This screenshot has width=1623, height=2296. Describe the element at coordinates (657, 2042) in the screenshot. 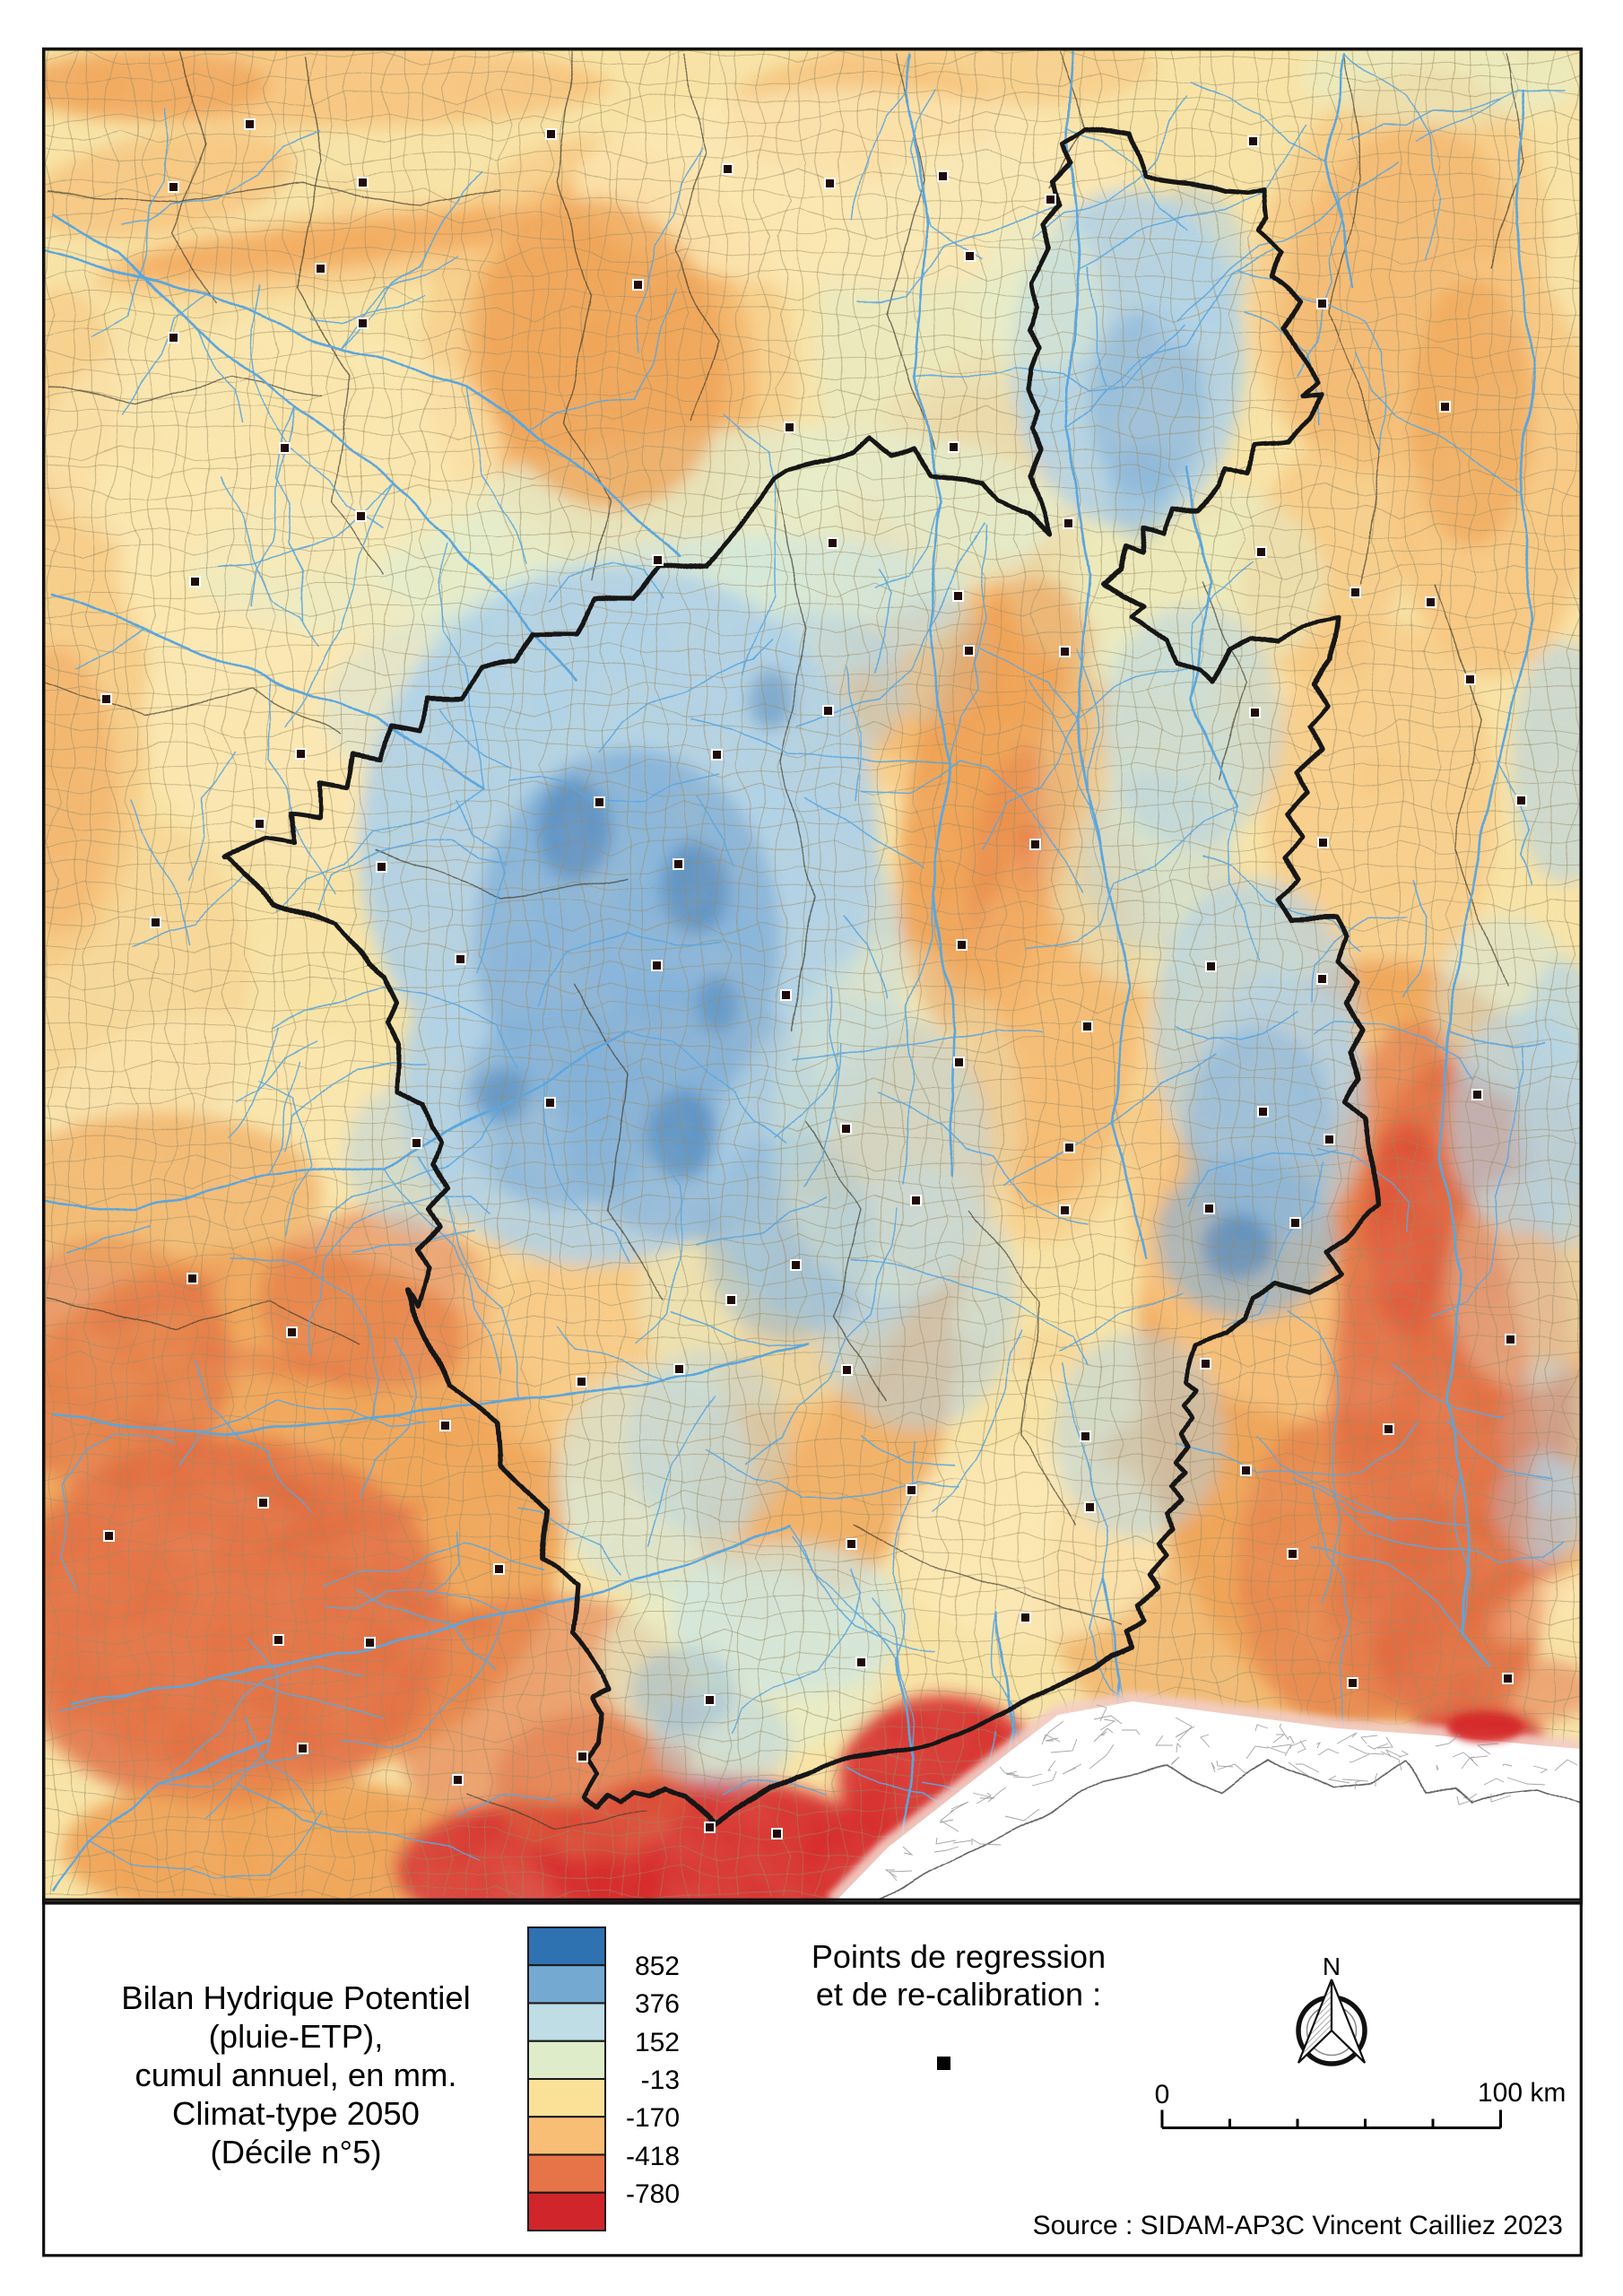

I see `svg-text: 152` at that location.